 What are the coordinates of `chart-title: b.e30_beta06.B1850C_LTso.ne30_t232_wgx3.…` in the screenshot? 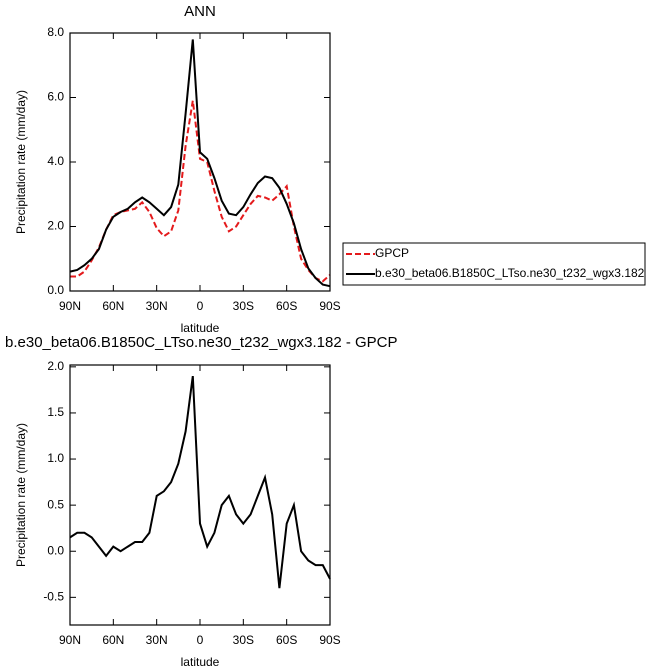 It's located at (201, 342).